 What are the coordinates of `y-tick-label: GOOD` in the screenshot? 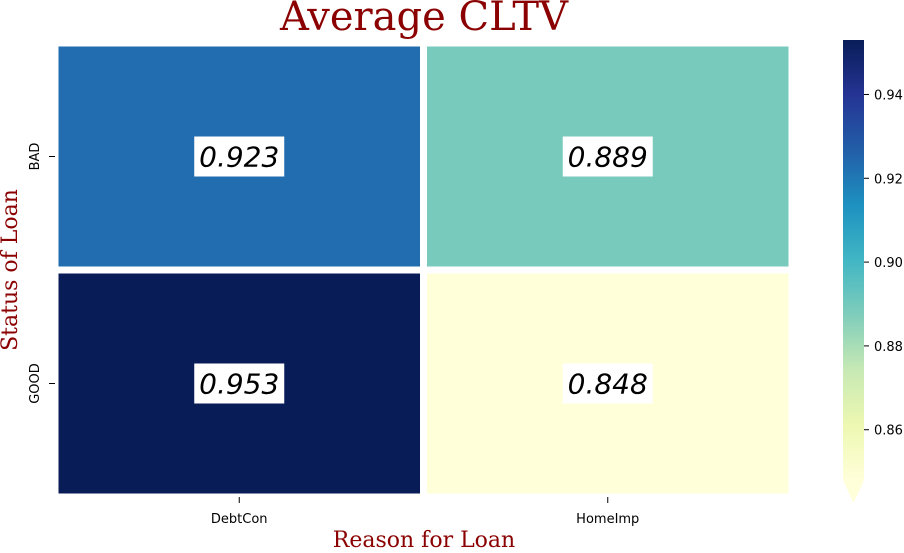 It's located at (35, 383).